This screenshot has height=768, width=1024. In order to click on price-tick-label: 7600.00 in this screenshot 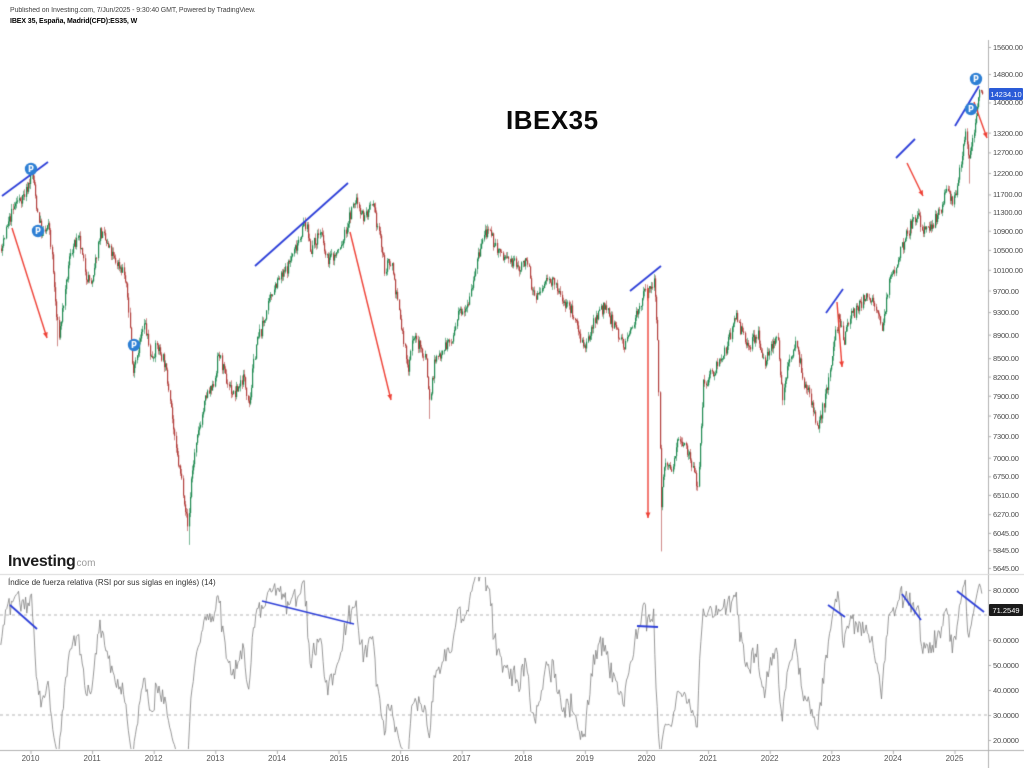, I will do `click(1006, 416)`.